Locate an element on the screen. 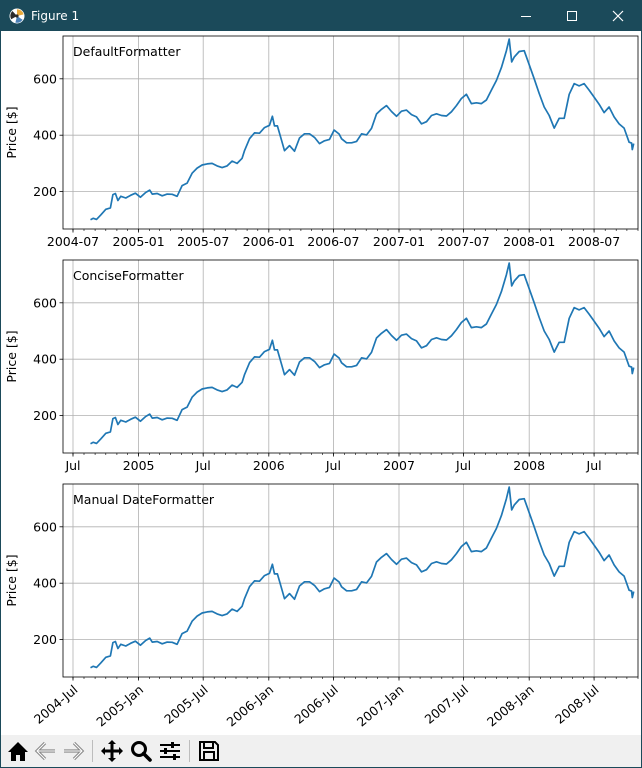  minimize-icon is located at coordinates (526, 16).